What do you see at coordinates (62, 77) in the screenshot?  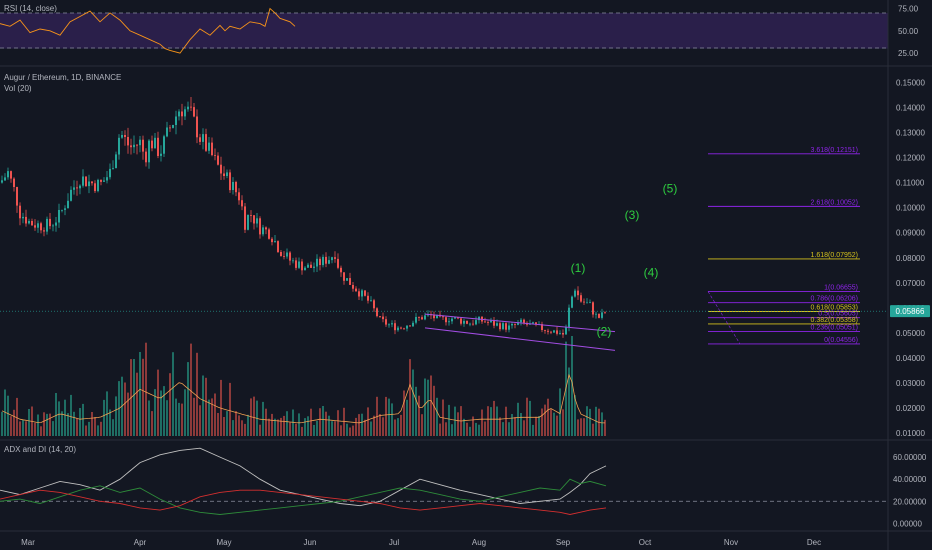 I see `symbol-title: Augur / Ethereum, 1D, BINANCE` at bounding box center [62, 77].